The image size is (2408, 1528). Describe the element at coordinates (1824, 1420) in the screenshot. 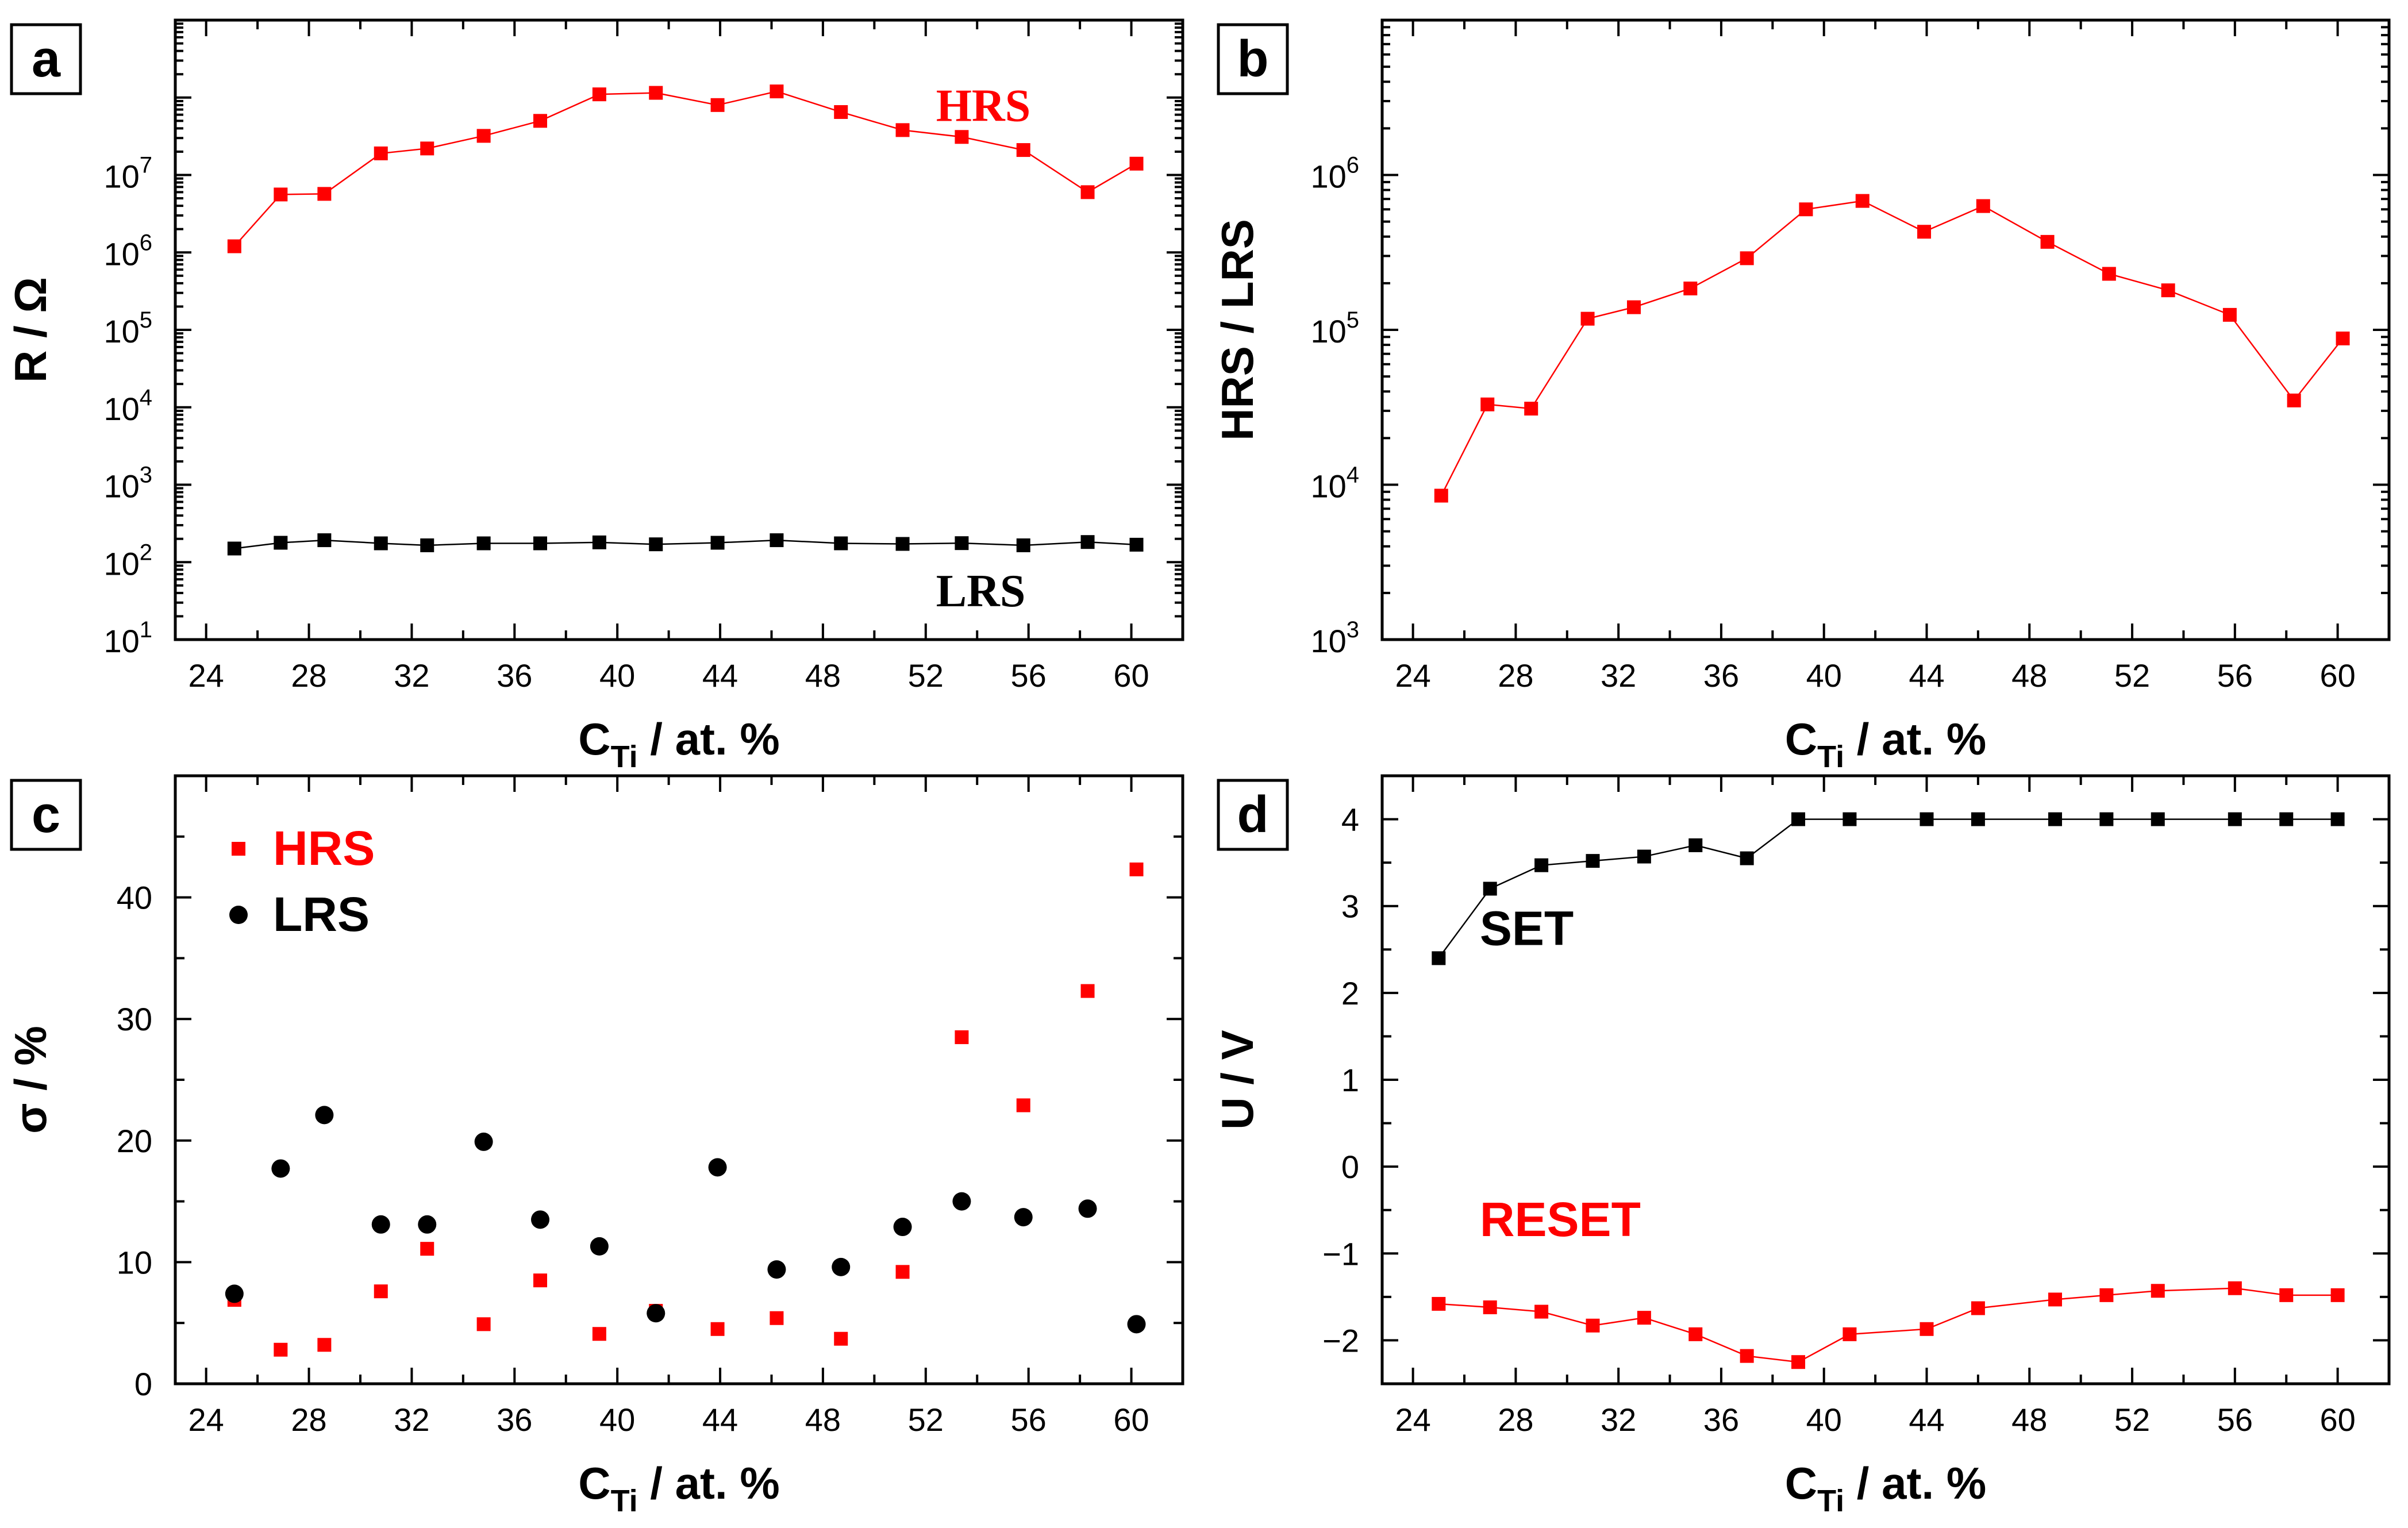

I see `x-tick-label: 40` at that location.